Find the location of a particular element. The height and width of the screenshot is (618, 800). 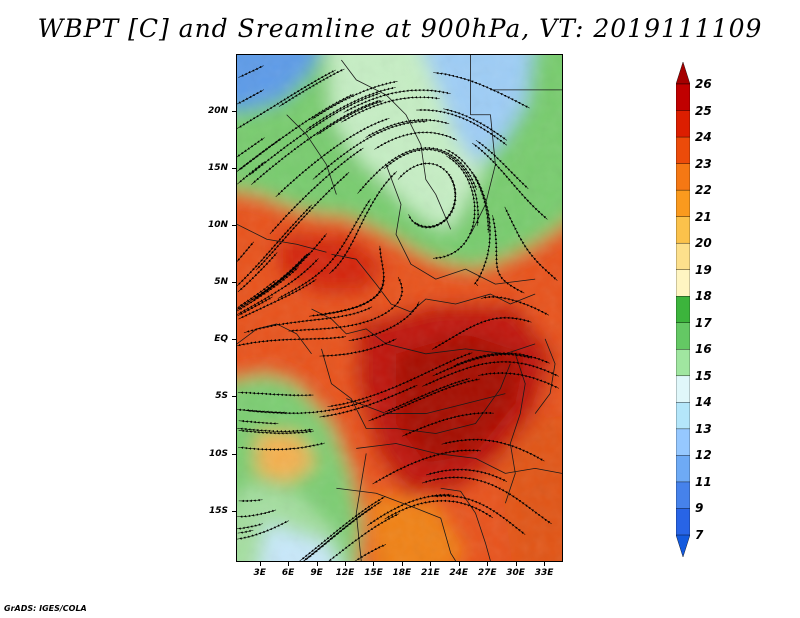

colorbar-label: 23 is located at coordinates (703, 163).